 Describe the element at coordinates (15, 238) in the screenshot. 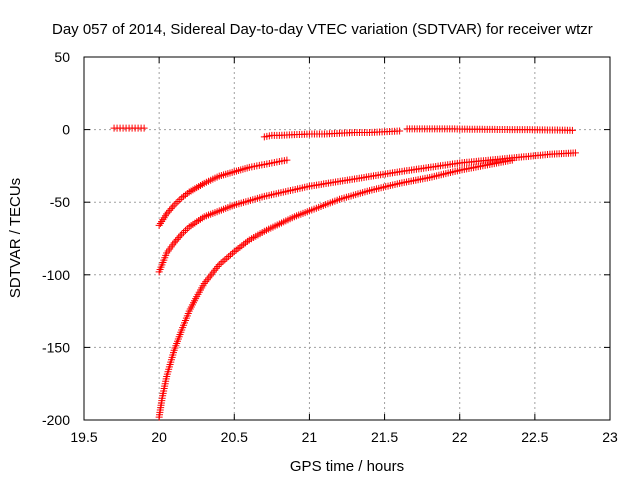

I see `y-axis-label: SDTVAR / TECUs` at that location.